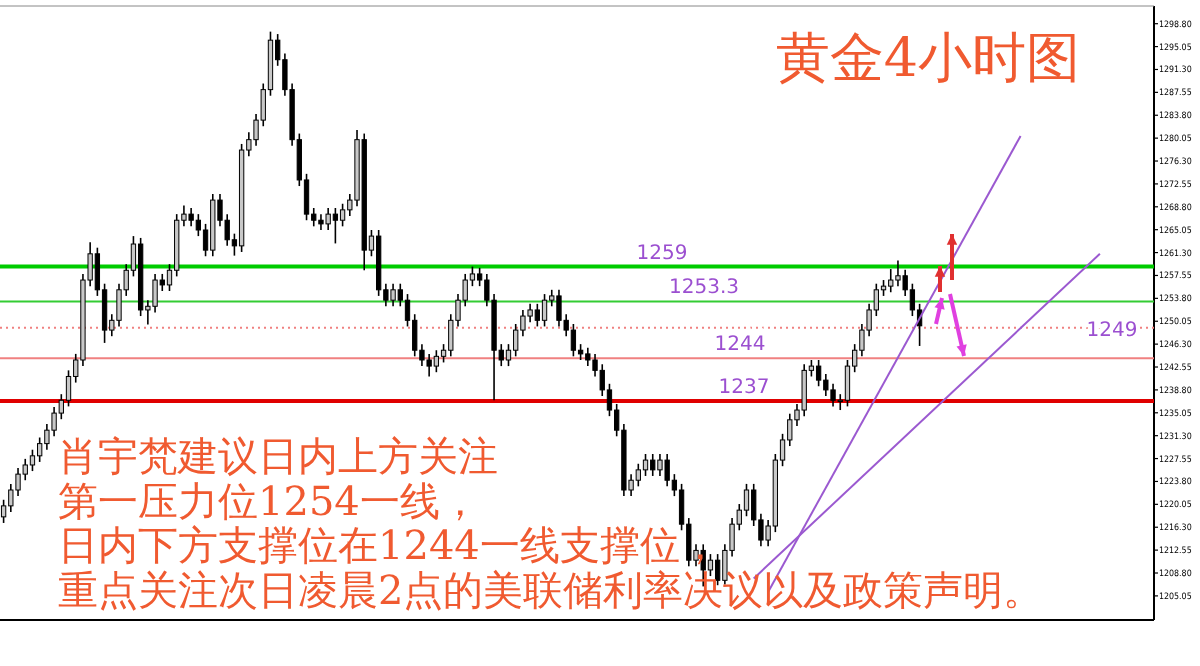 The height and width of the screenshot is (666, 1200). What do you see at coordinates (740, 345) in the screenshot?
I see `ref-line-label: 1244` at bounding box center [740, 345].